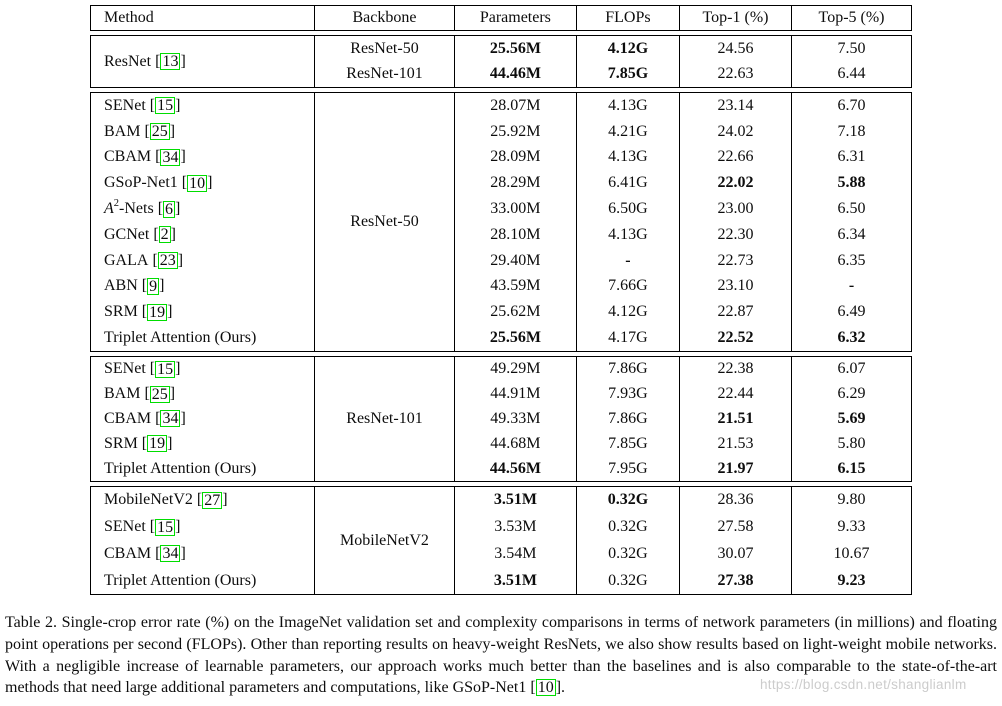 The width and height of the screenshot is (1002, 706). Describe the element at coordinates (515, 443) in the screenshot. I see `parameters-cell: 44.68M` at that location.